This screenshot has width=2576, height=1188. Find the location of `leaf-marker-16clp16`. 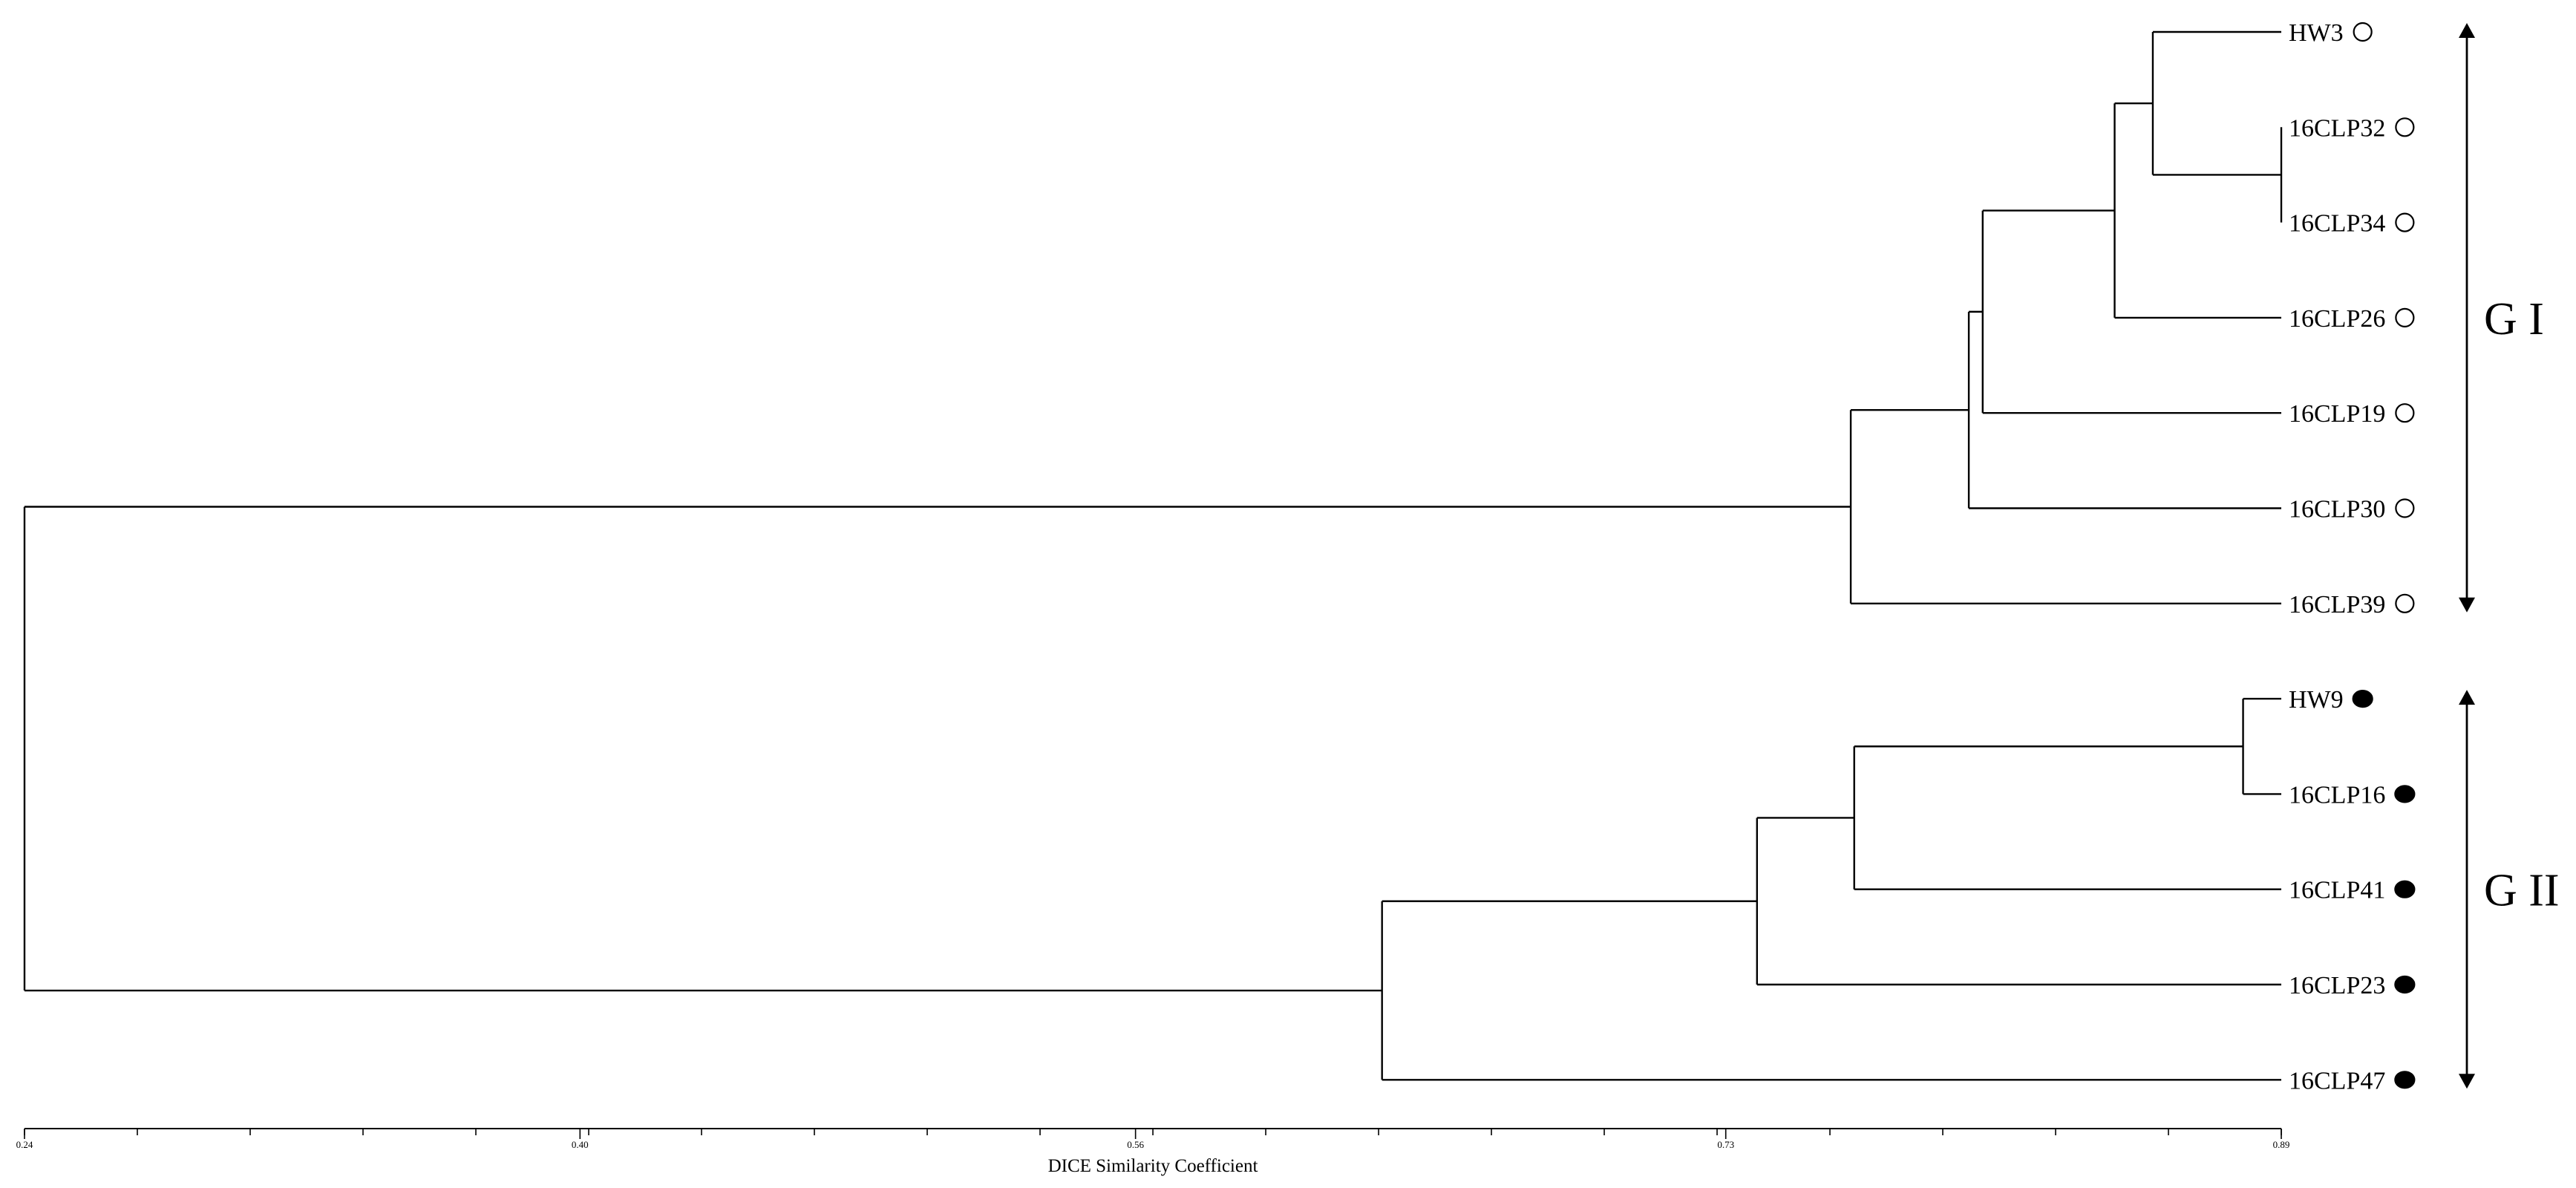

leaf-marker-16clp16 is located at coordinates (2405, 794).